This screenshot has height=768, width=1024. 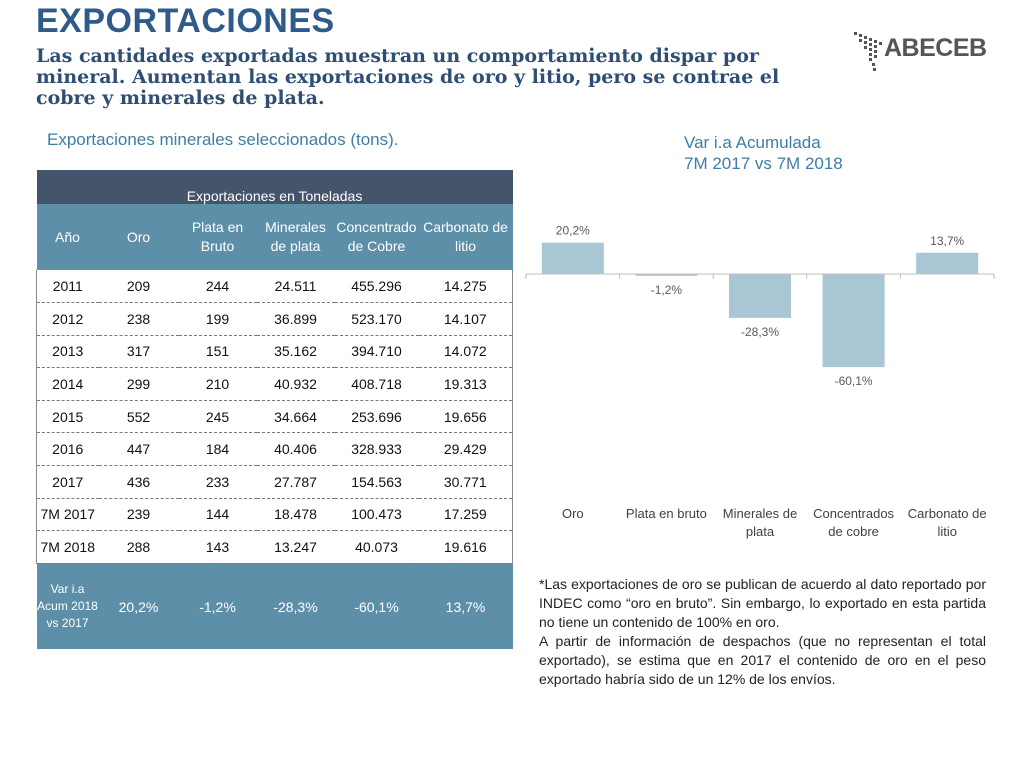 I want to click on table-cell: 199, so click(x=217, y=319).